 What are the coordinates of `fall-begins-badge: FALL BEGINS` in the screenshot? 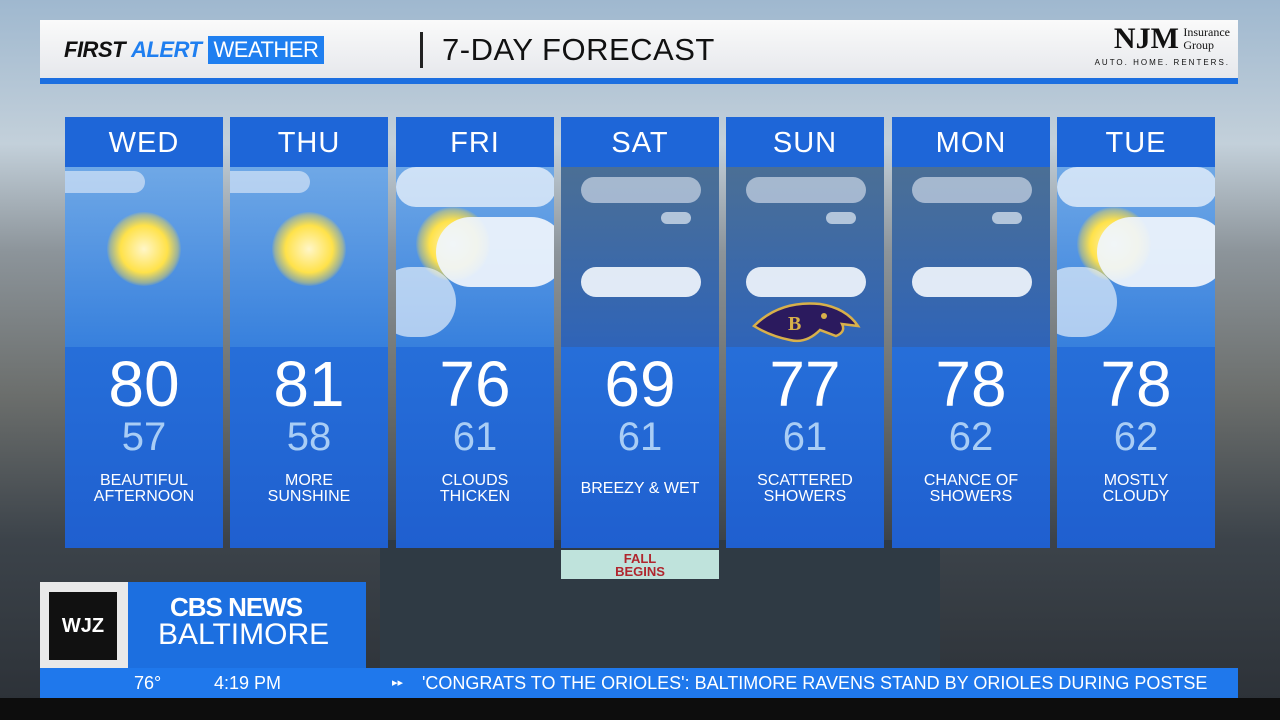 It's located at (640, 564).